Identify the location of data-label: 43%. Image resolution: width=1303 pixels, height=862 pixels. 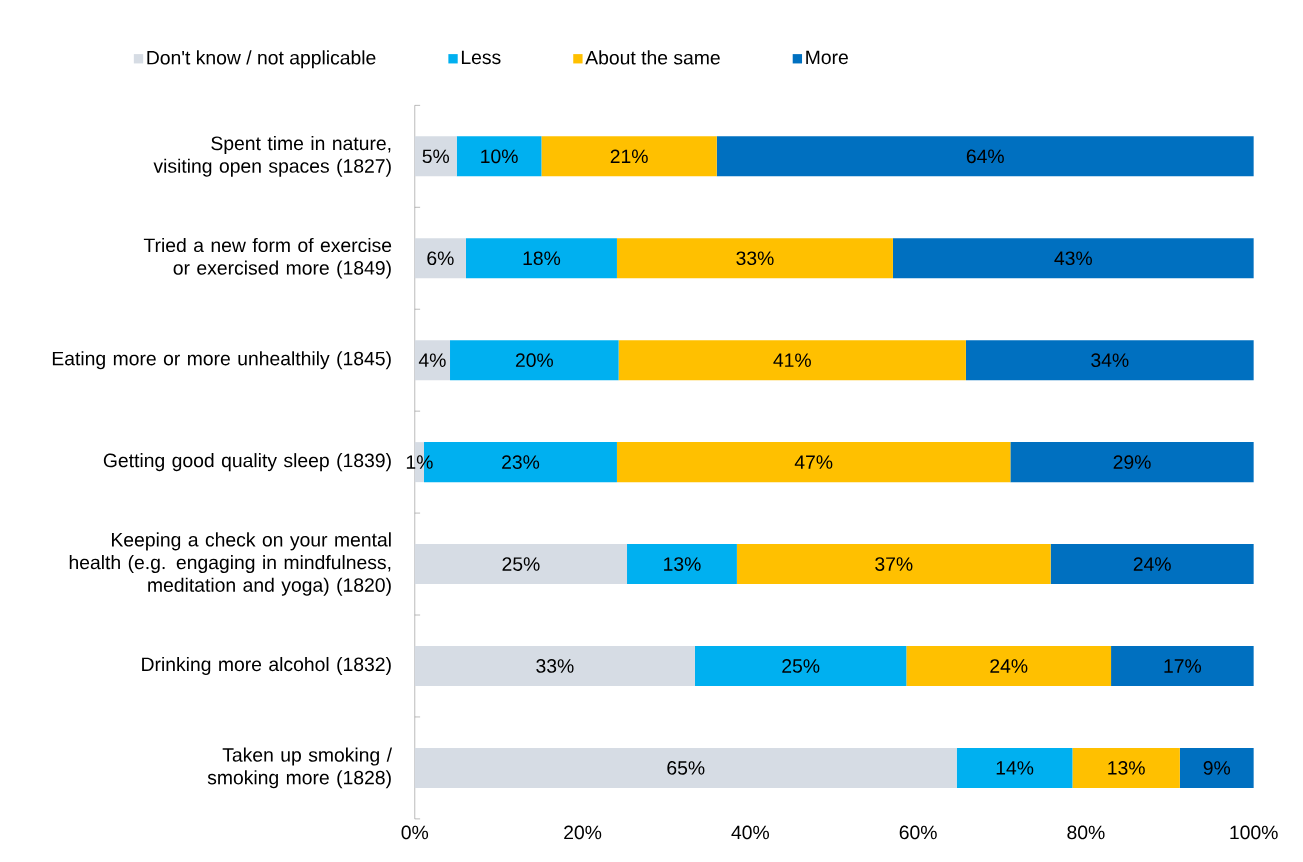
(1073, 258).